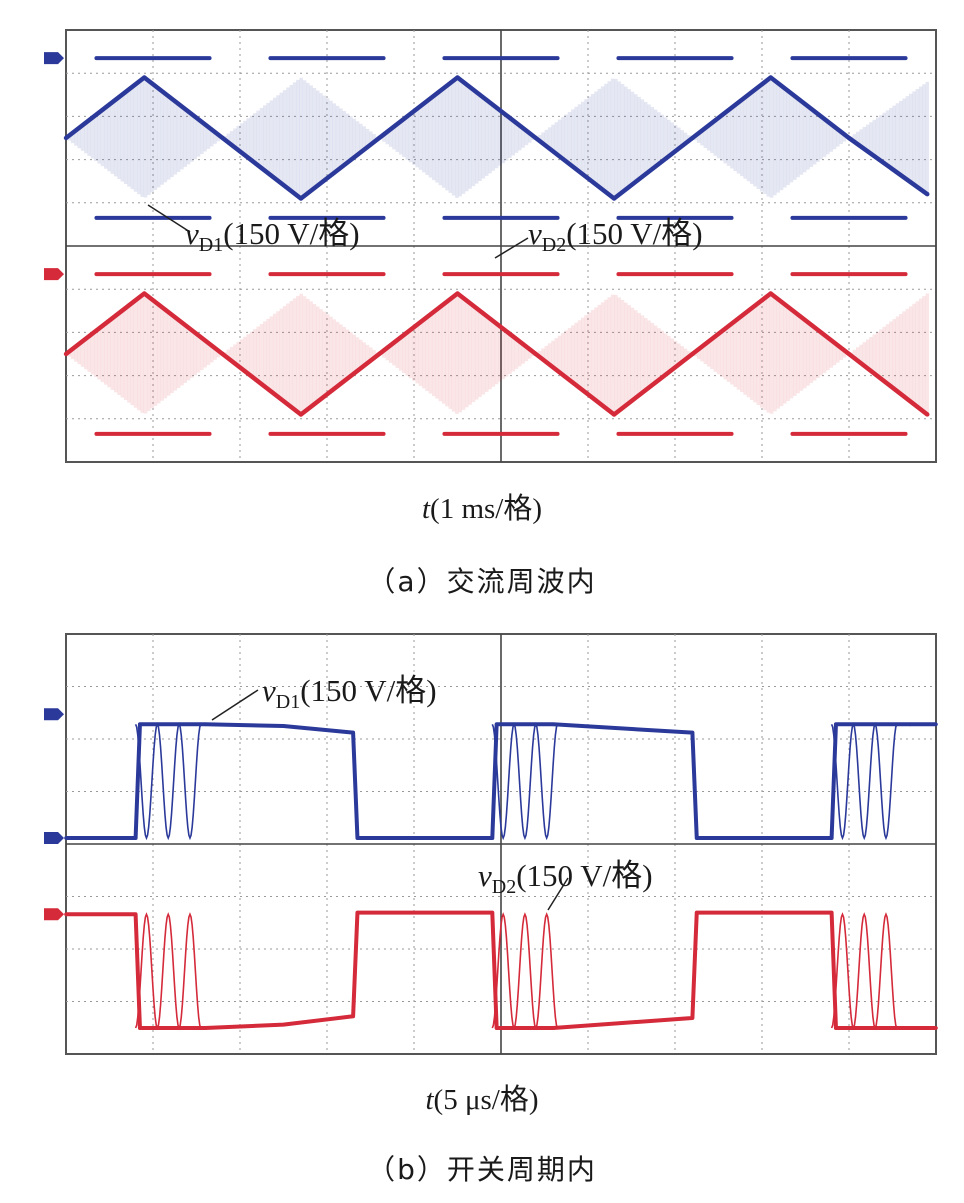  What do you see at coordinates (54, 714) in the screenshot?
I see `channel-marker-vD1-b` at bounding box center [54, 714].